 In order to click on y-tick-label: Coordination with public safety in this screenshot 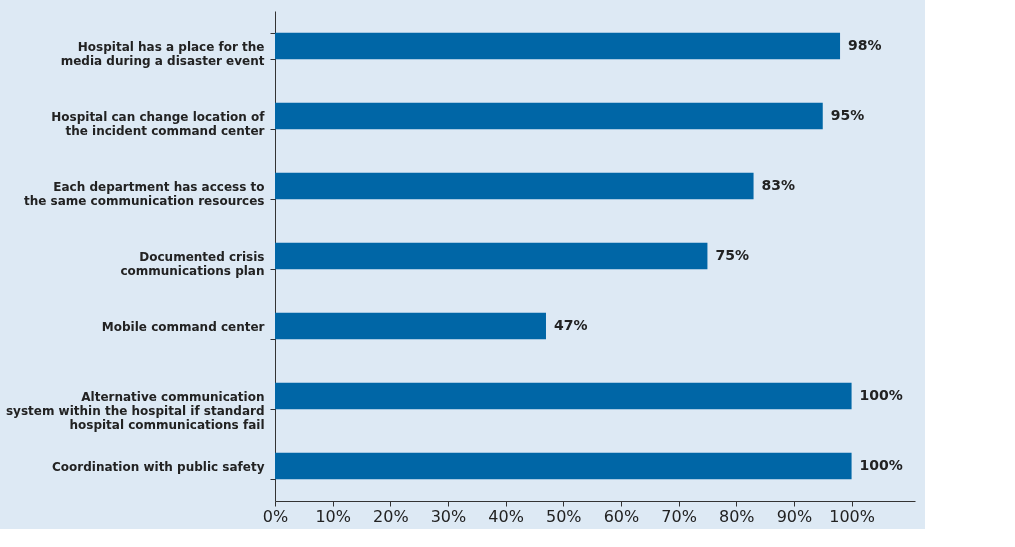, I will do `click(158, 466)`.